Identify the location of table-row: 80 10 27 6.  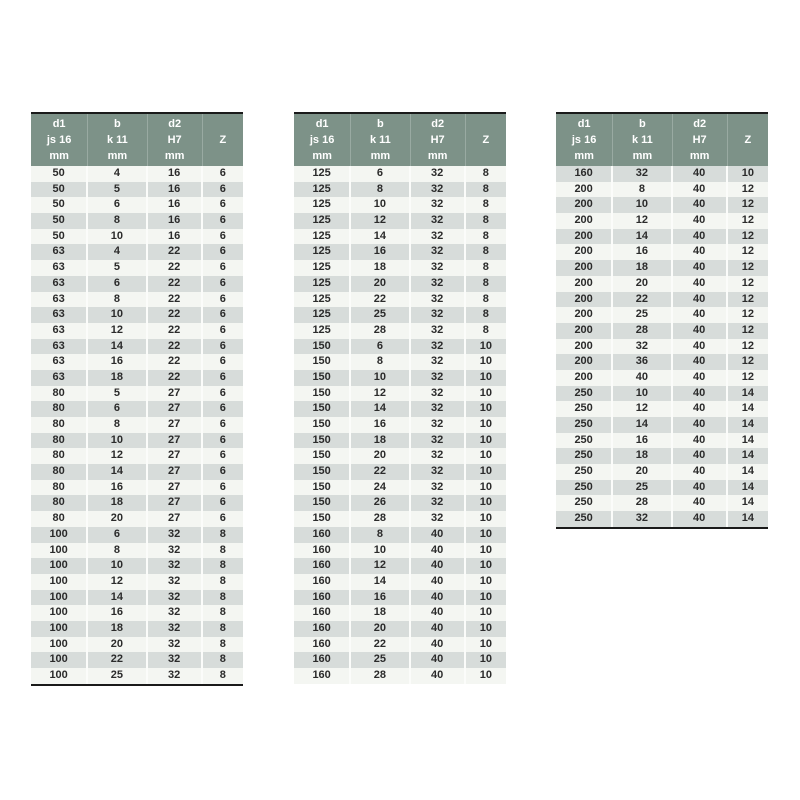
(137, 440).